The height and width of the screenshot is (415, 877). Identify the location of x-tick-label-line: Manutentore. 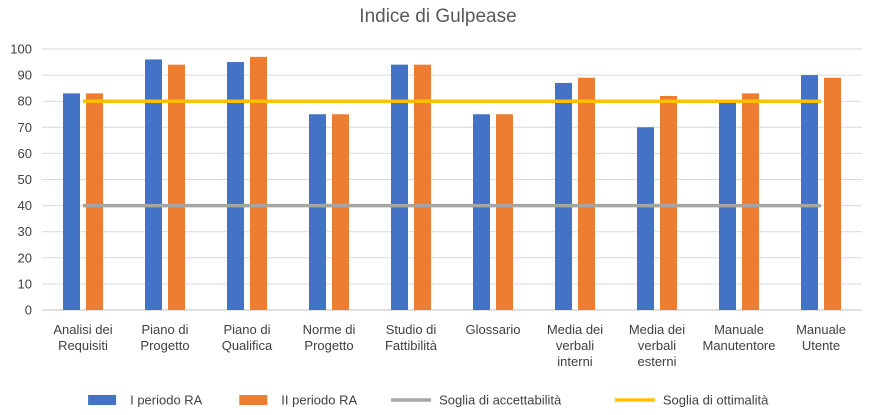
(739, 345).